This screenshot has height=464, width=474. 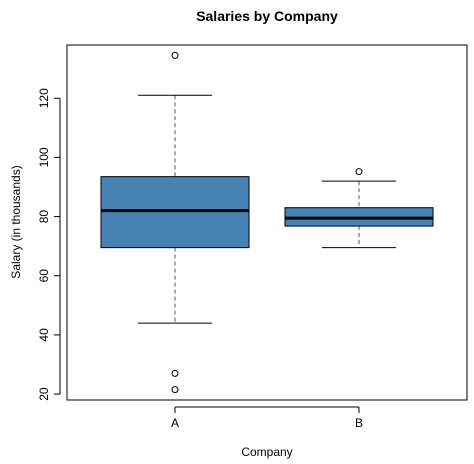 What do you see at coordinates (44, 394) in the screenshot?
I see `y-tick-label: 20` at bounding box center [44, 394].